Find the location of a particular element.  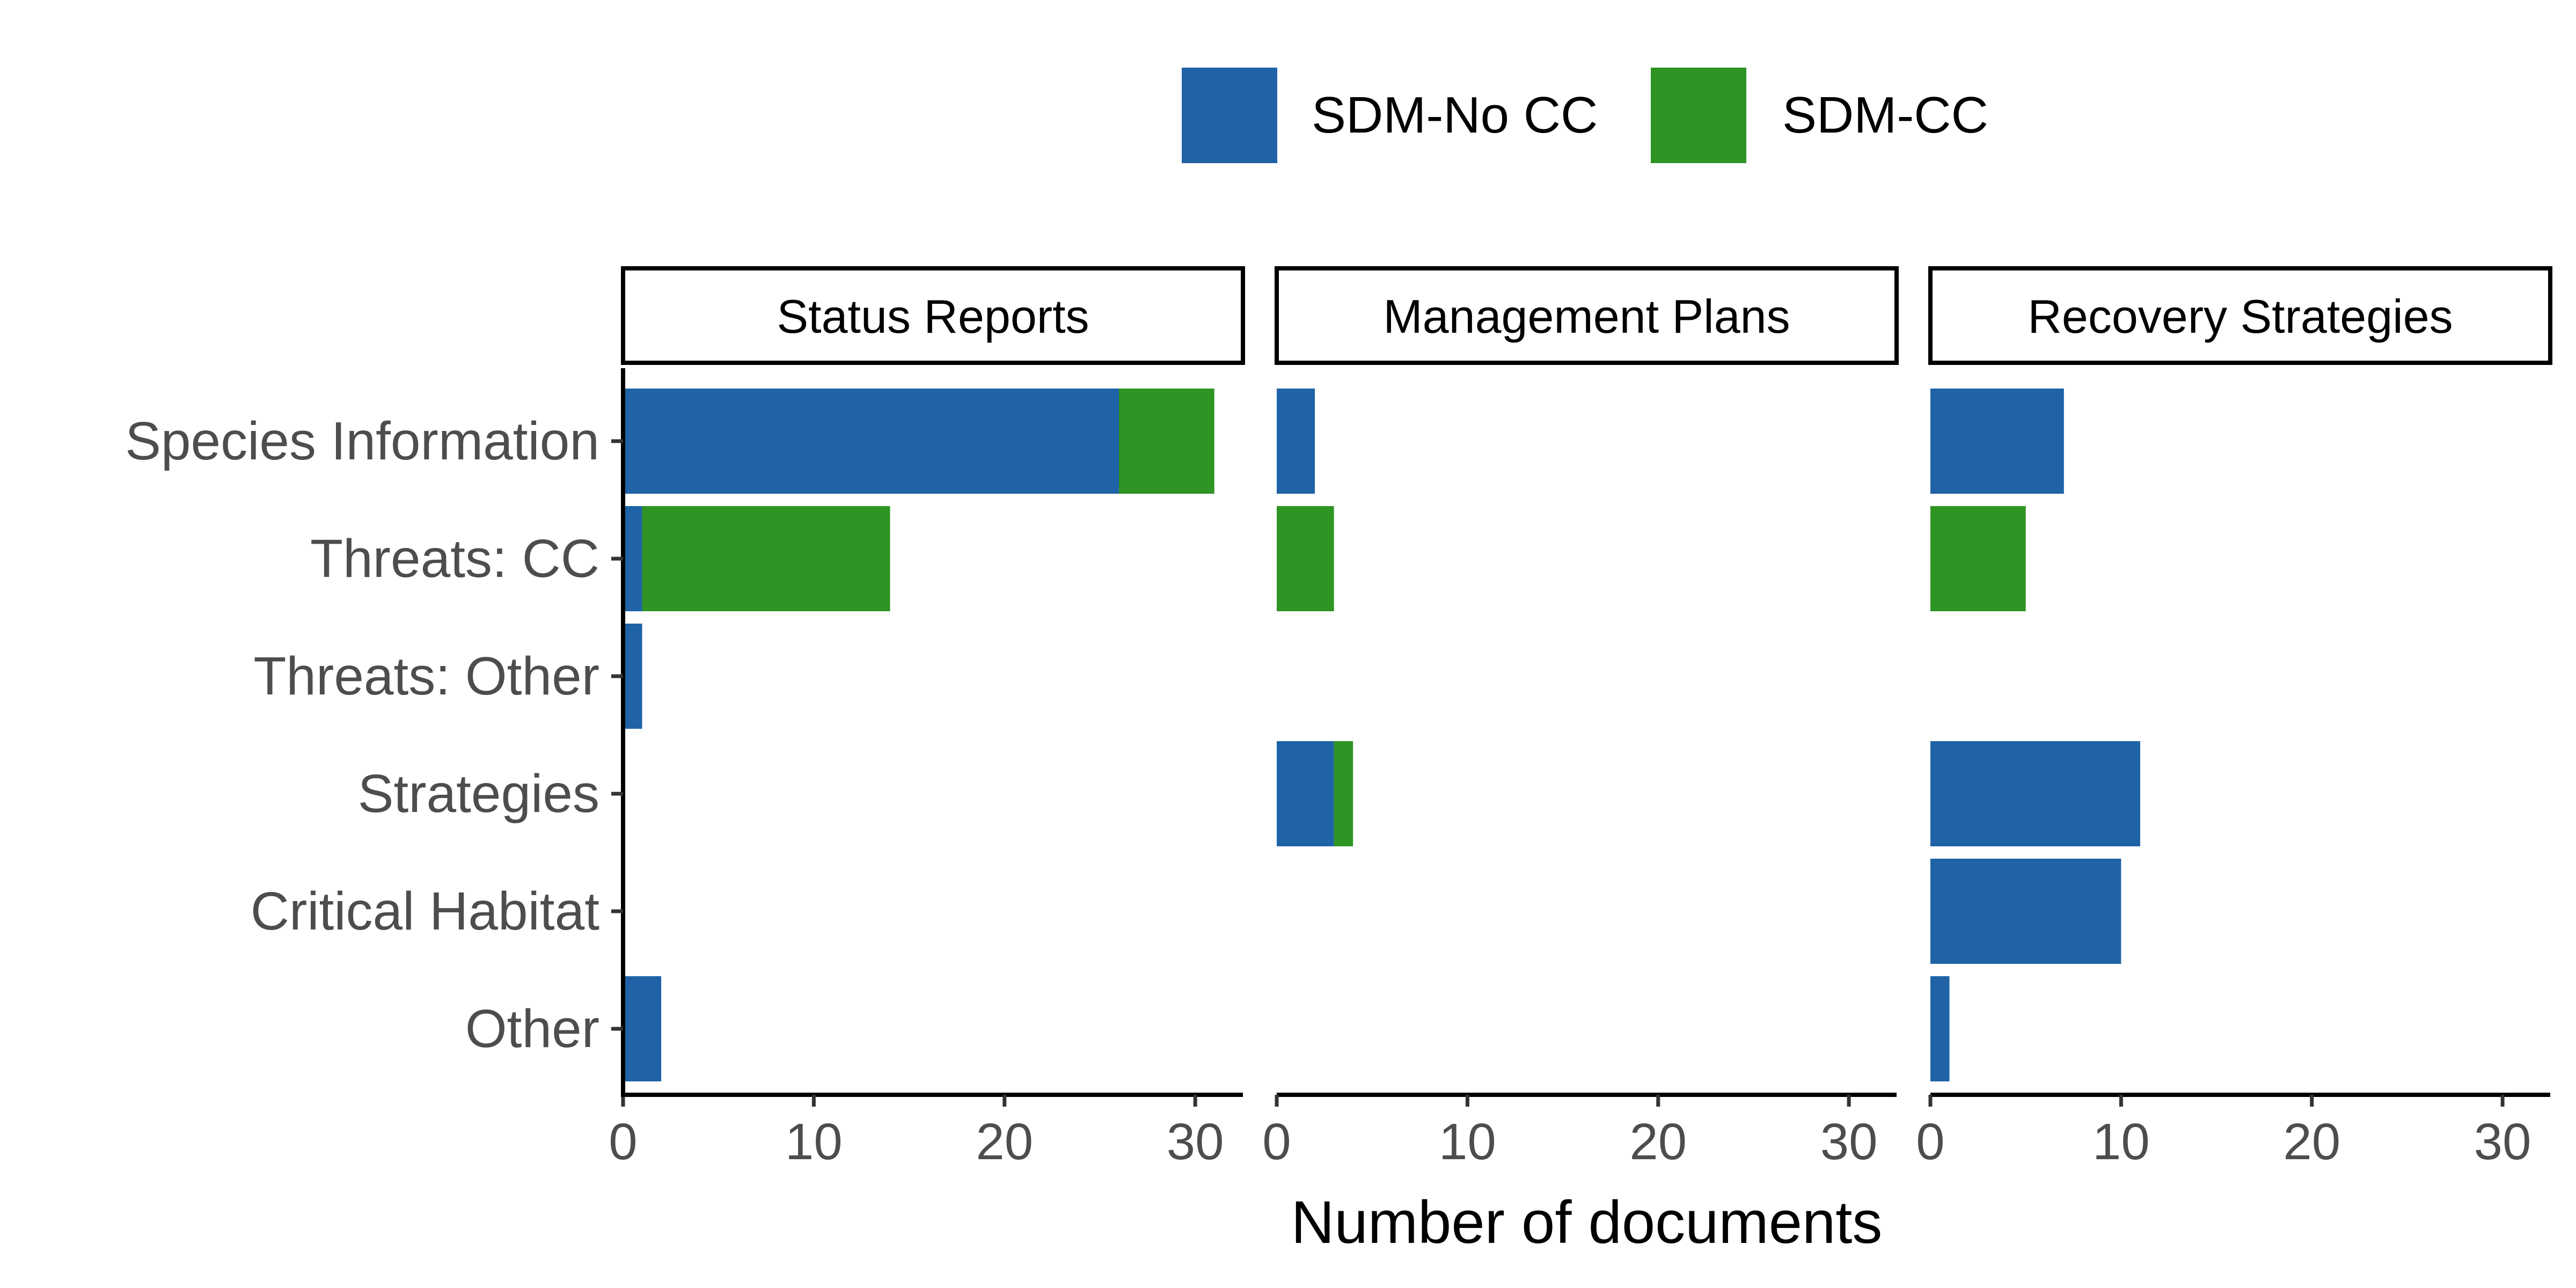

x-tick-label-2-1: 0 is located at coordinates (1276, 1141).